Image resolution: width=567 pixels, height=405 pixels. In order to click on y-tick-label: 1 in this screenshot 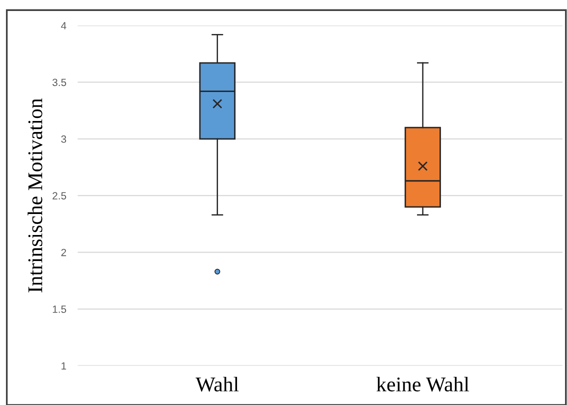, I will do `click(64, 366)`.